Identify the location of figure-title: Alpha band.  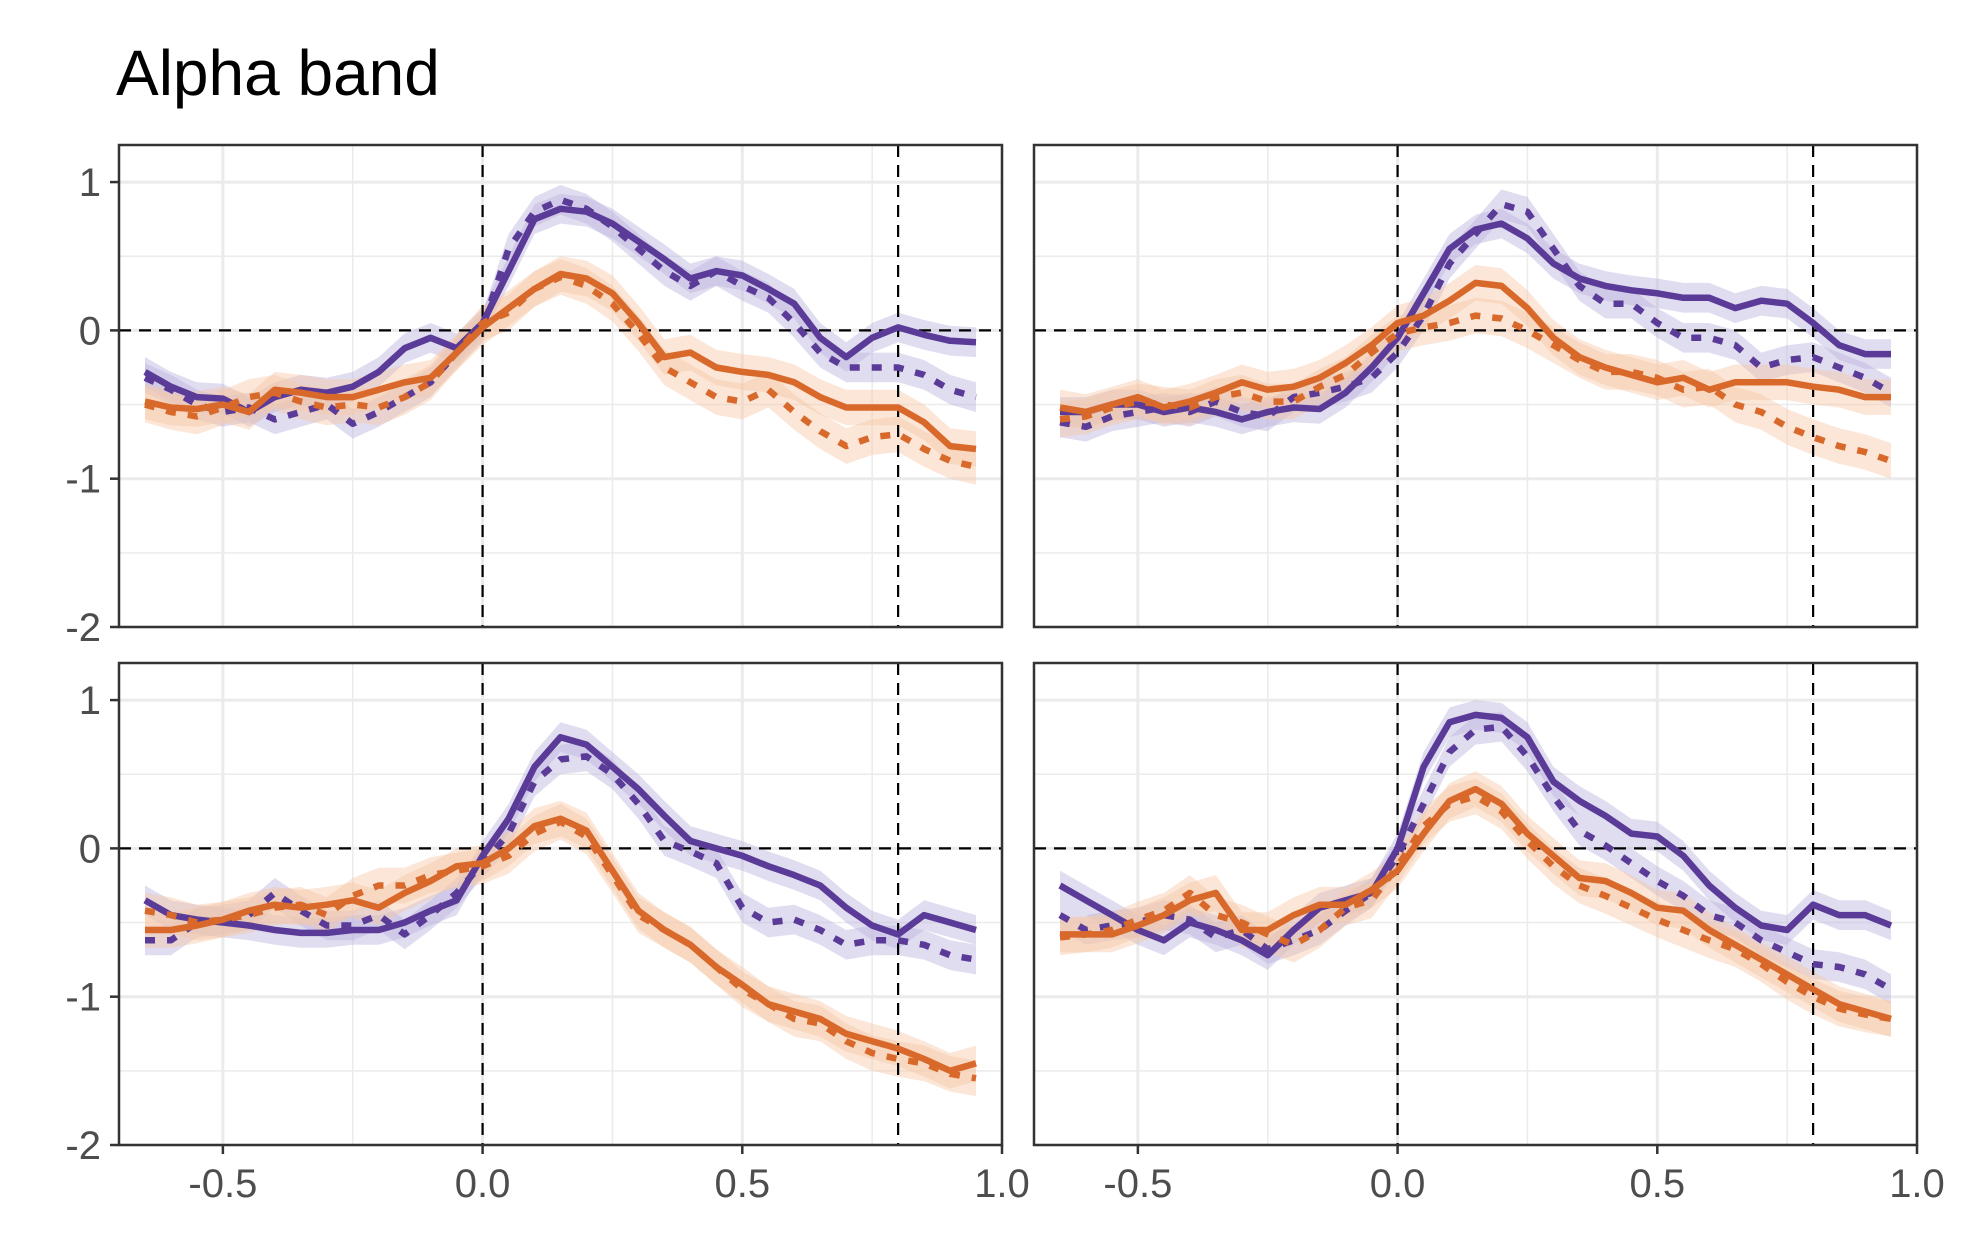
(278, 73).